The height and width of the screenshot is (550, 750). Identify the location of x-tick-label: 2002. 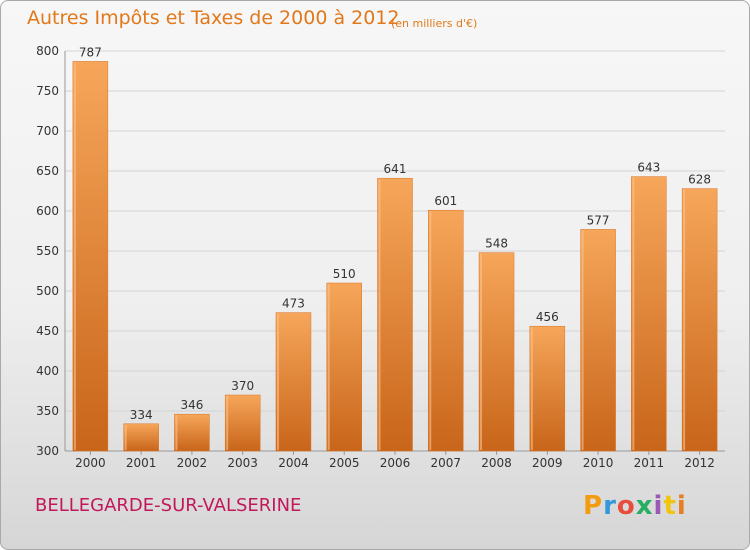
(192, 463).